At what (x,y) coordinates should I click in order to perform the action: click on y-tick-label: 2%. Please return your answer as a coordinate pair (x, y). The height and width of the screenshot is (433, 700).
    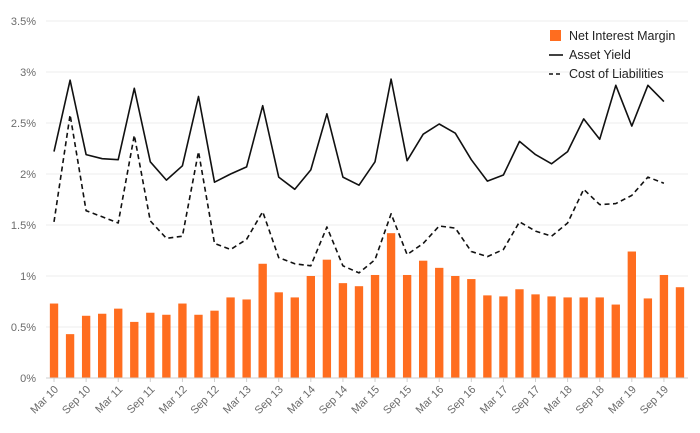
    Looking at the image, I should click on (28, 175).